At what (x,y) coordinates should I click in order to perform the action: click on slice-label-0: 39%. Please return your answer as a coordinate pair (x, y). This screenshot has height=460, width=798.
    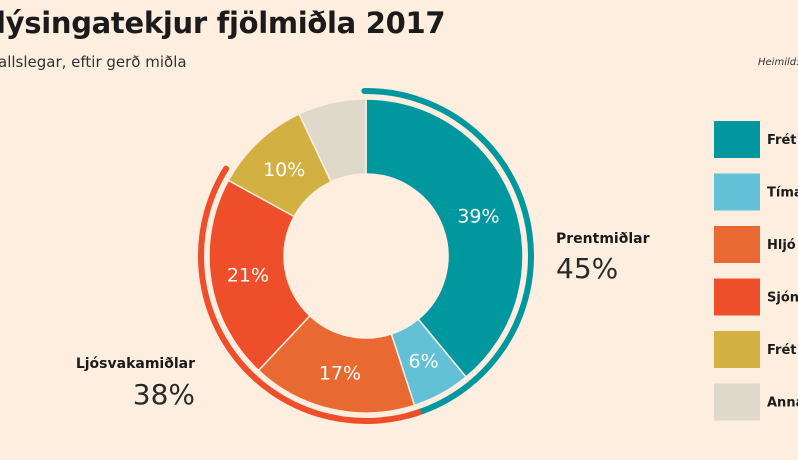
    Looking at the image, I should click on (478, 217).